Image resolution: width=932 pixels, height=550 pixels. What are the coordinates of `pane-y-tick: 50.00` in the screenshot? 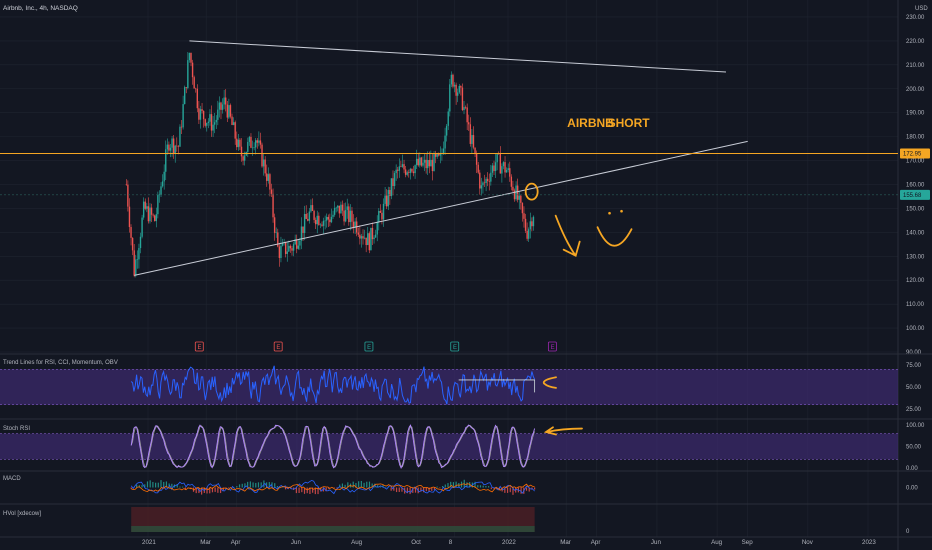 It's located at (914, 388).